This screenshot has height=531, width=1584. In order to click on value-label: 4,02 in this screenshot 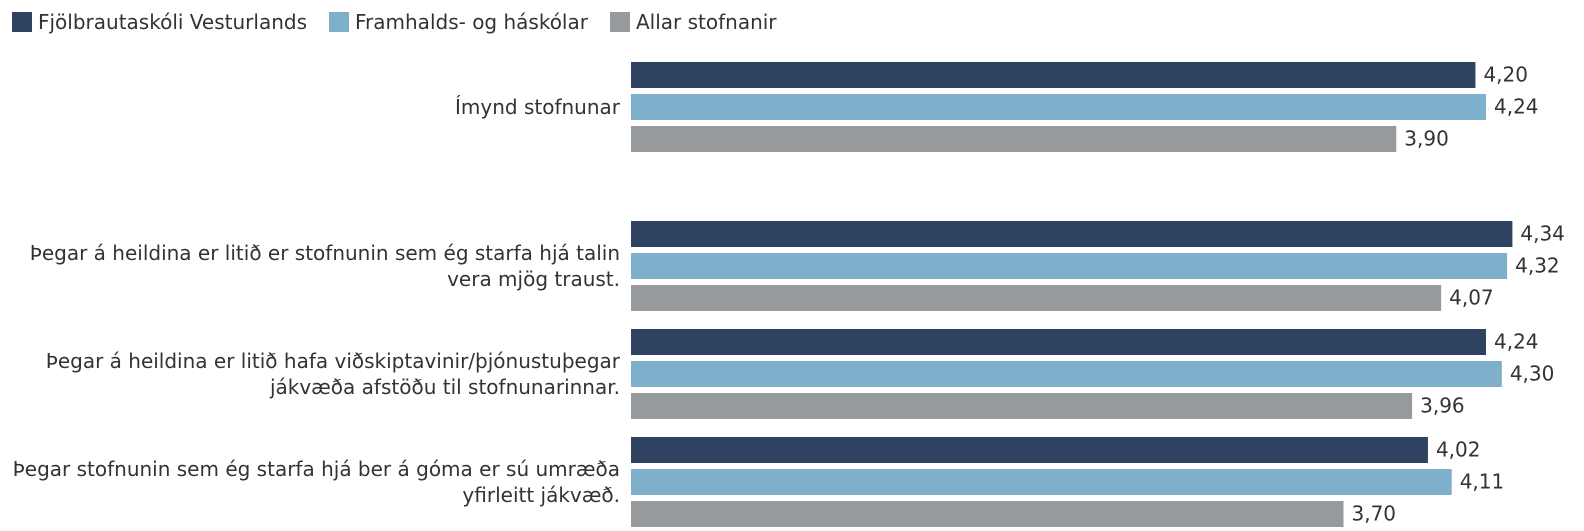, I will do `click(1458, 450)`.